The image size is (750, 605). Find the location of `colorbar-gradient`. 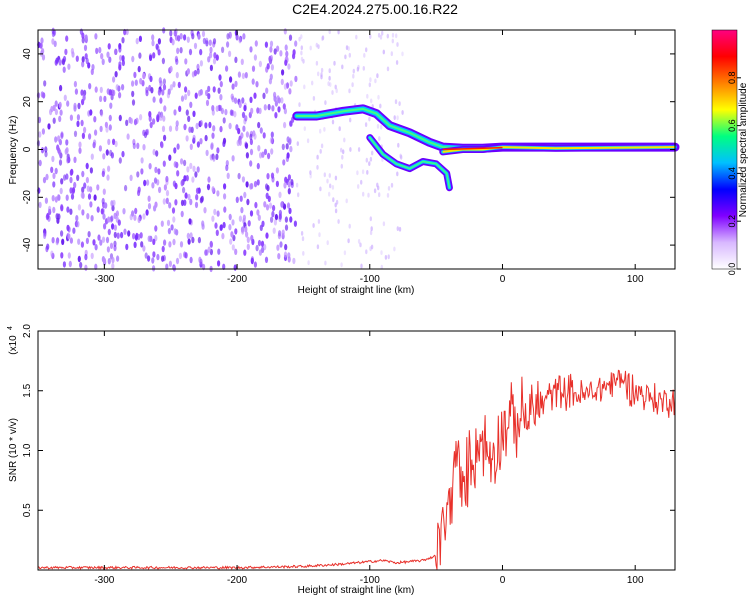

colorbar-gradient is located at coordinates (724, 149).